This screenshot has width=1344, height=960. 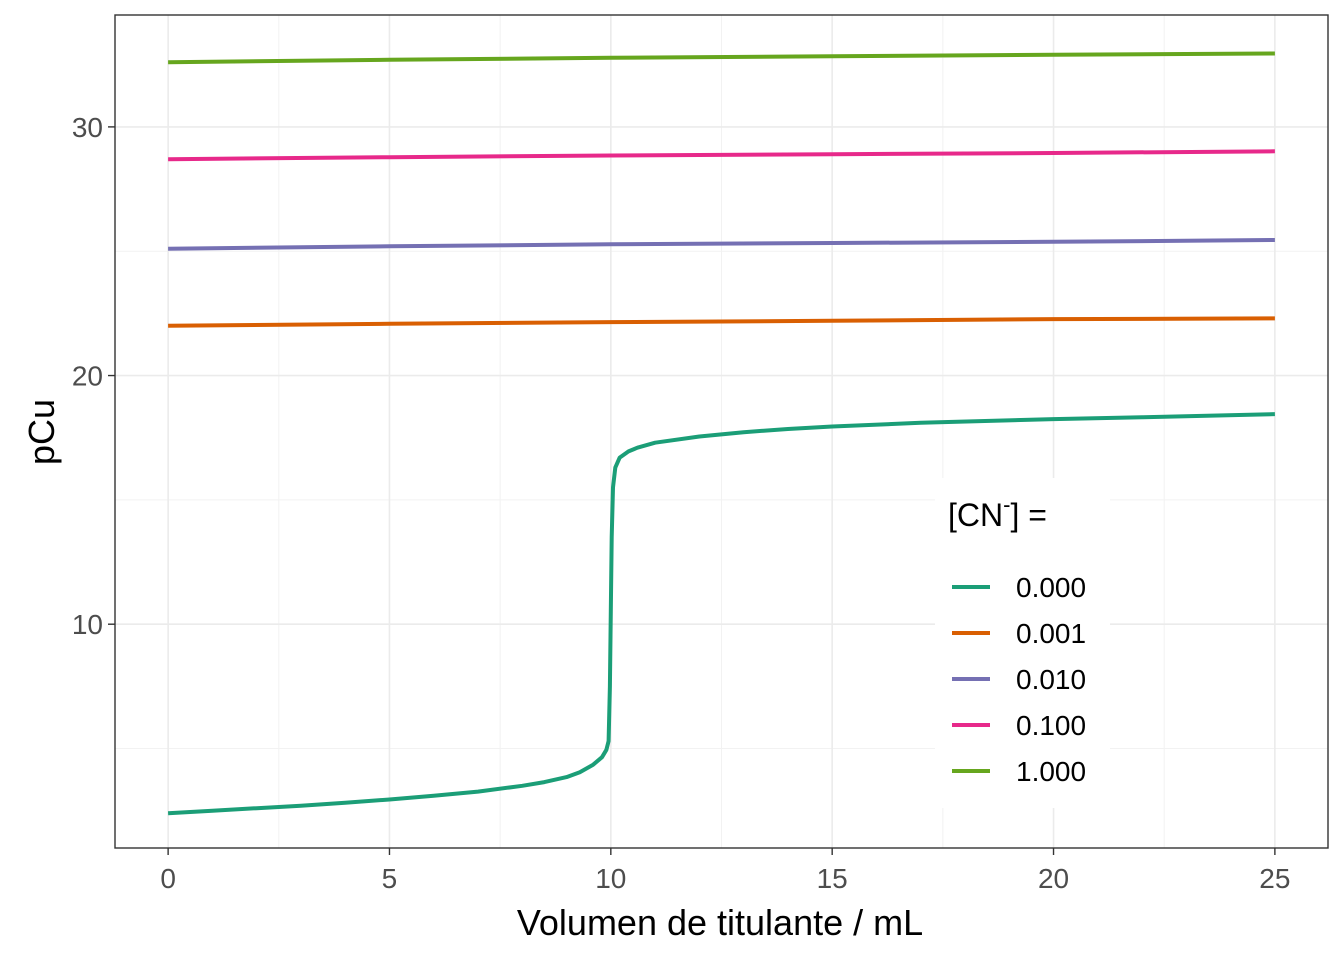 I want to click on y-axis-title: pCu, so click(x=41, y=432).